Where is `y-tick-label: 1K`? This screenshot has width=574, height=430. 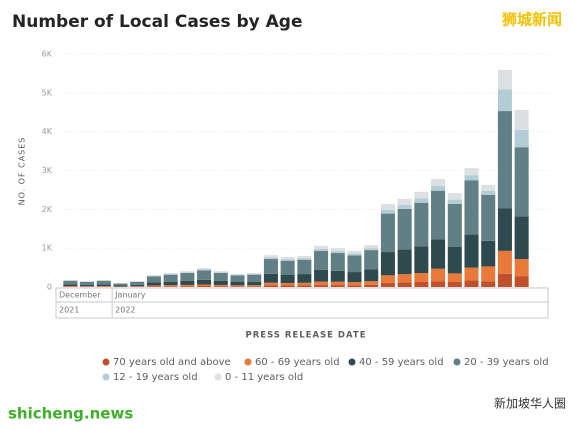 y-tick-label: 1K is located at coordinates (47, 248).